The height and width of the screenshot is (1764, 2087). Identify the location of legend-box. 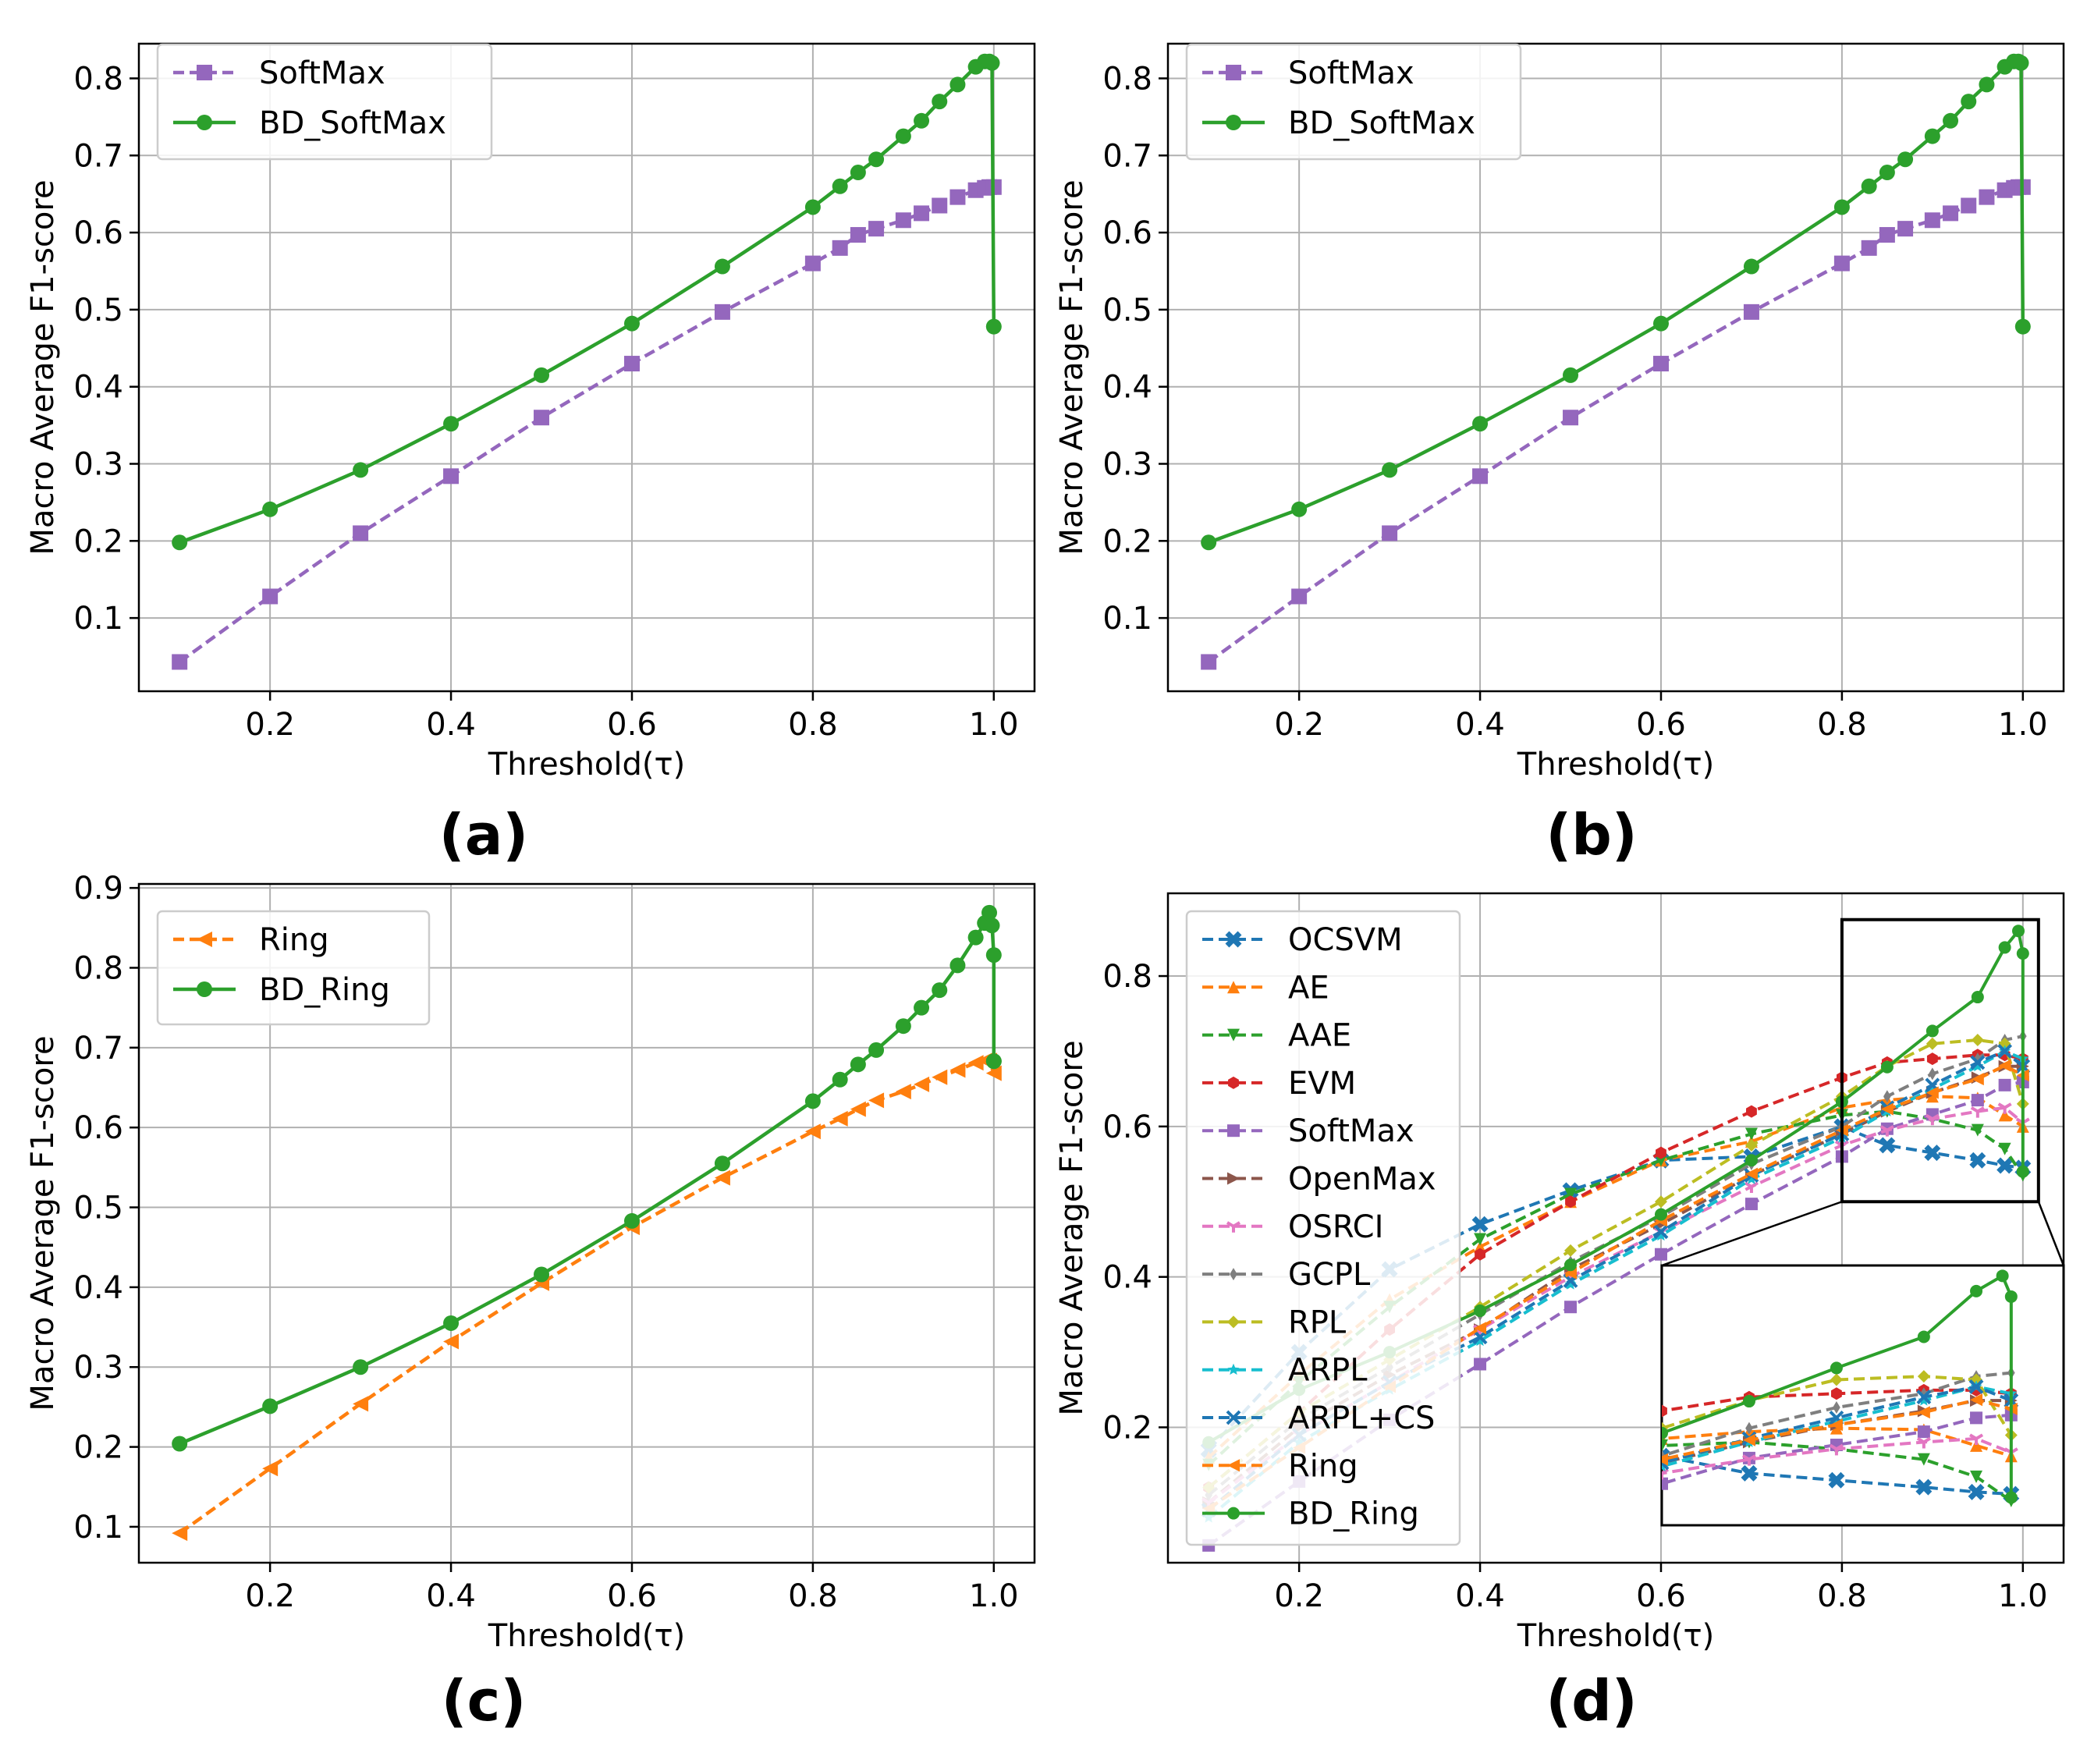
(1323, 1228).